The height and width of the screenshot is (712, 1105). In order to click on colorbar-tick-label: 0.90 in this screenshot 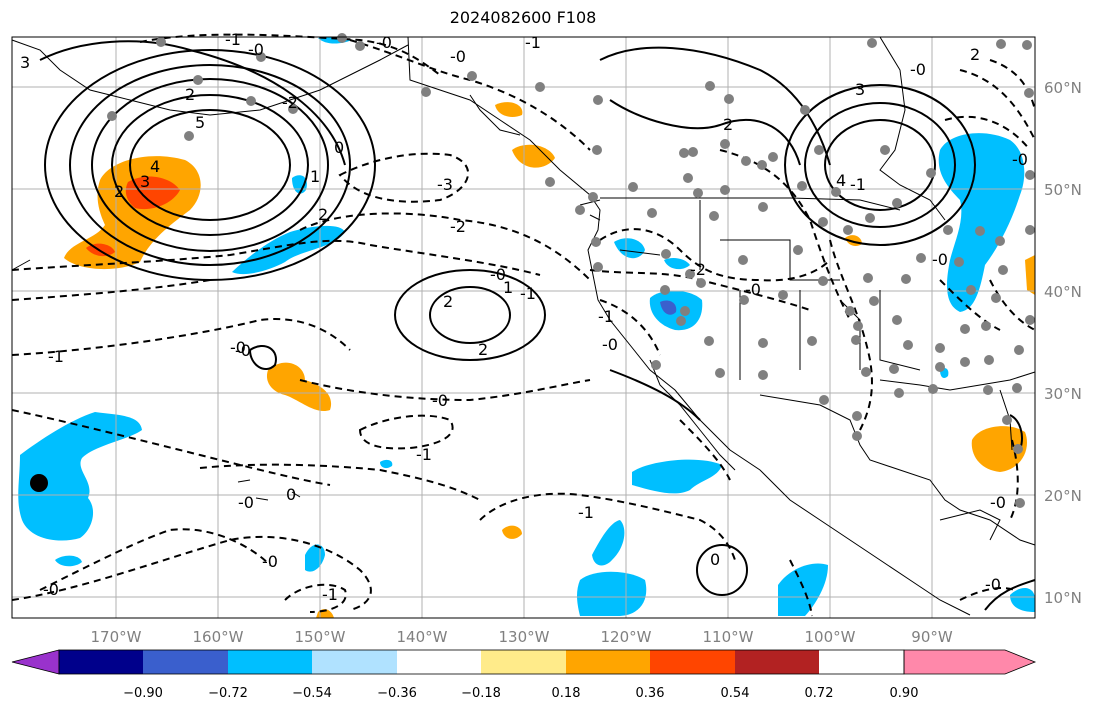, I will do `click(904, 693)`.